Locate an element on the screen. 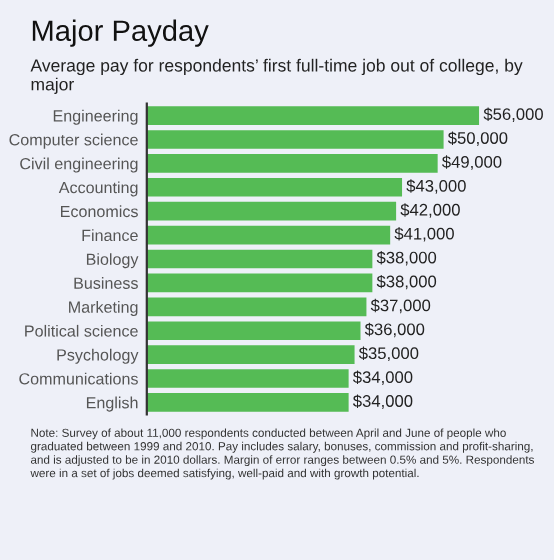 The height and width of the screenshot is (560, 554). data-label: $42,000 is located at coordinates (430, 210).